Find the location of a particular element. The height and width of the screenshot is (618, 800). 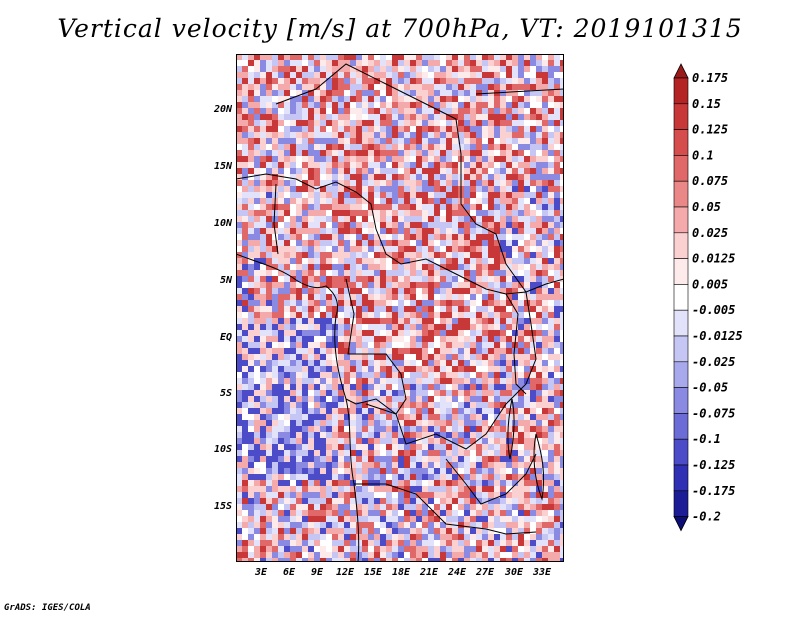

lat-tick-label: 15N is located at coordinates (222, 166).